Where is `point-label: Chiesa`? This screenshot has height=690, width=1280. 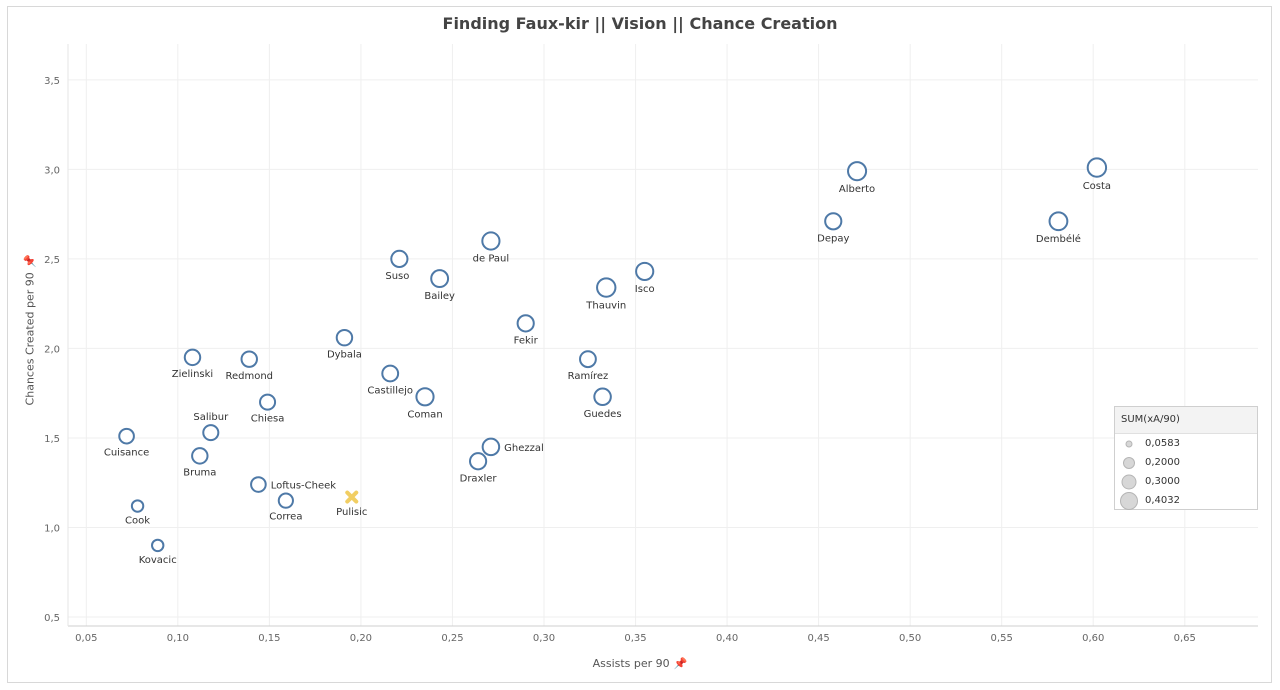 point-label: Chiesa is located at coordinates (268, 419).